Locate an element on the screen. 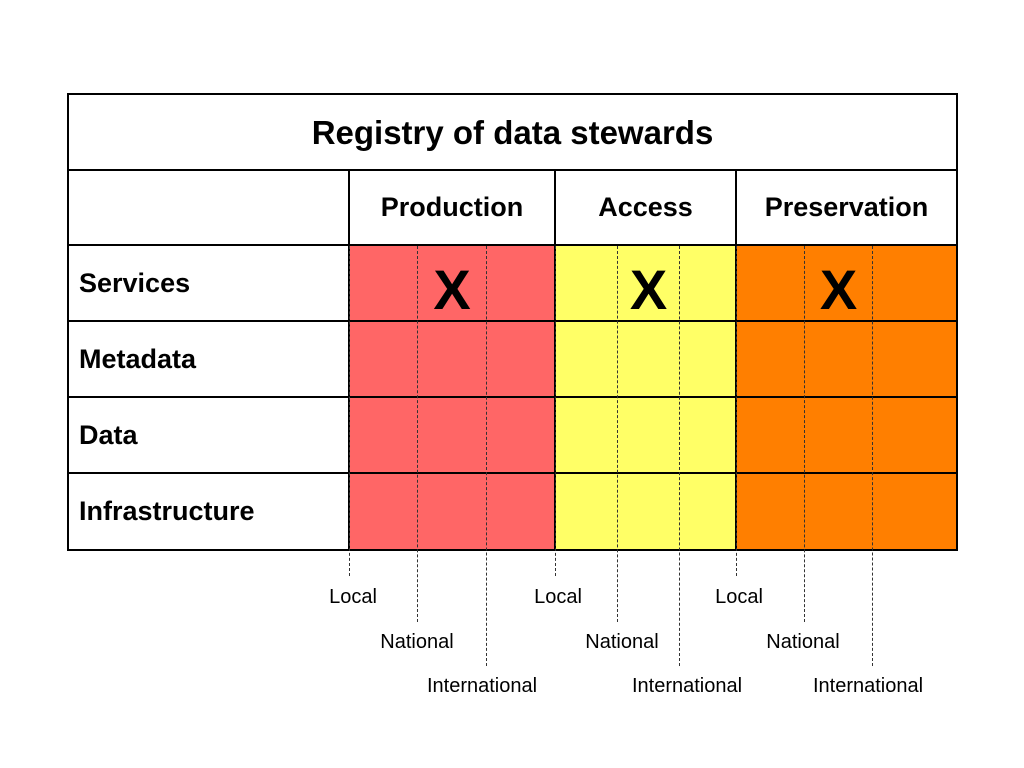 This screenshot has height=768, width=1024. column-header-access: Access is located at coordinates (645, 207).